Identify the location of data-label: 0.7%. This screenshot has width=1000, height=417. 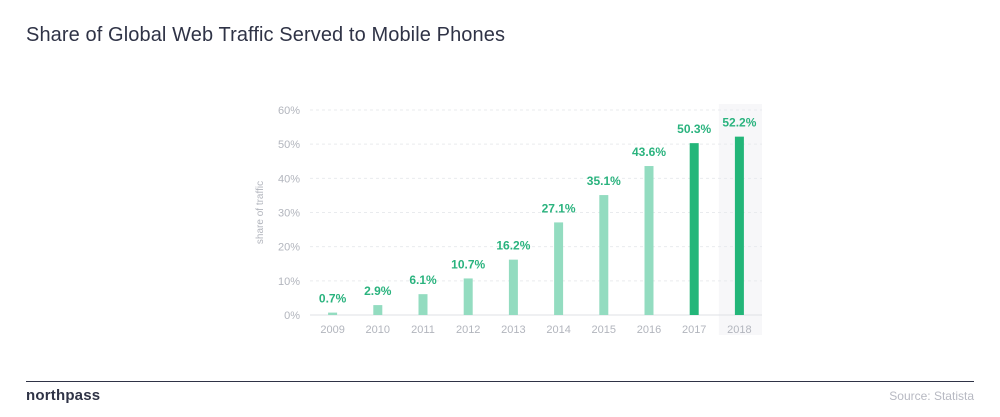
(333, 299).